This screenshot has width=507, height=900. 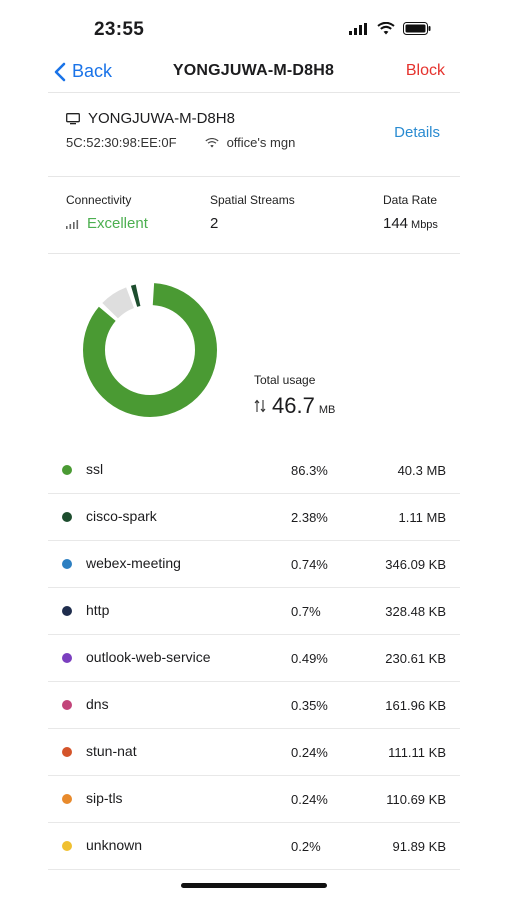 What do you see at coordinates (424, 225) in the screenshot?
I see `data-rate-unit: Mbps` at bounding box center [424, 225].